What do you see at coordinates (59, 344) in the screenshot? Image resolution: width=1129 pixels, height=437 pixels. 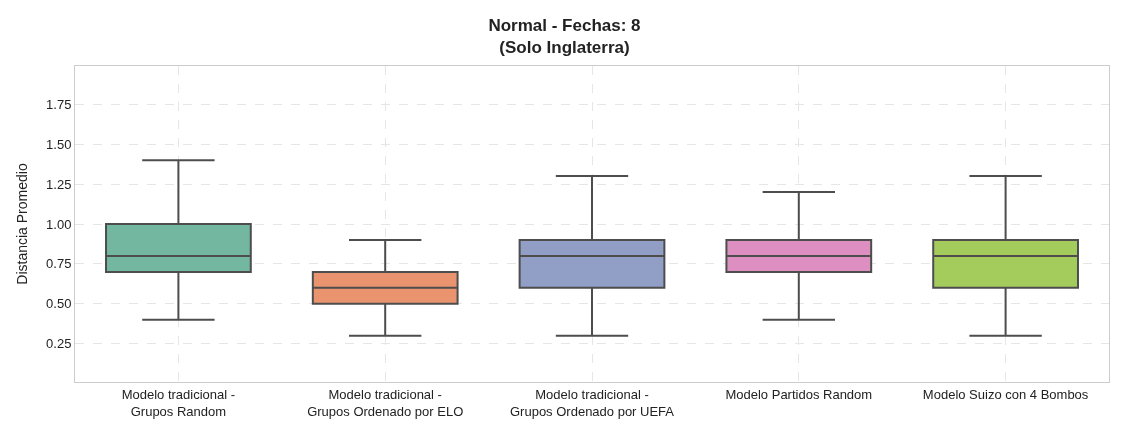 I see `y-tick-label: 0.25` at bounding box center [59, 344].